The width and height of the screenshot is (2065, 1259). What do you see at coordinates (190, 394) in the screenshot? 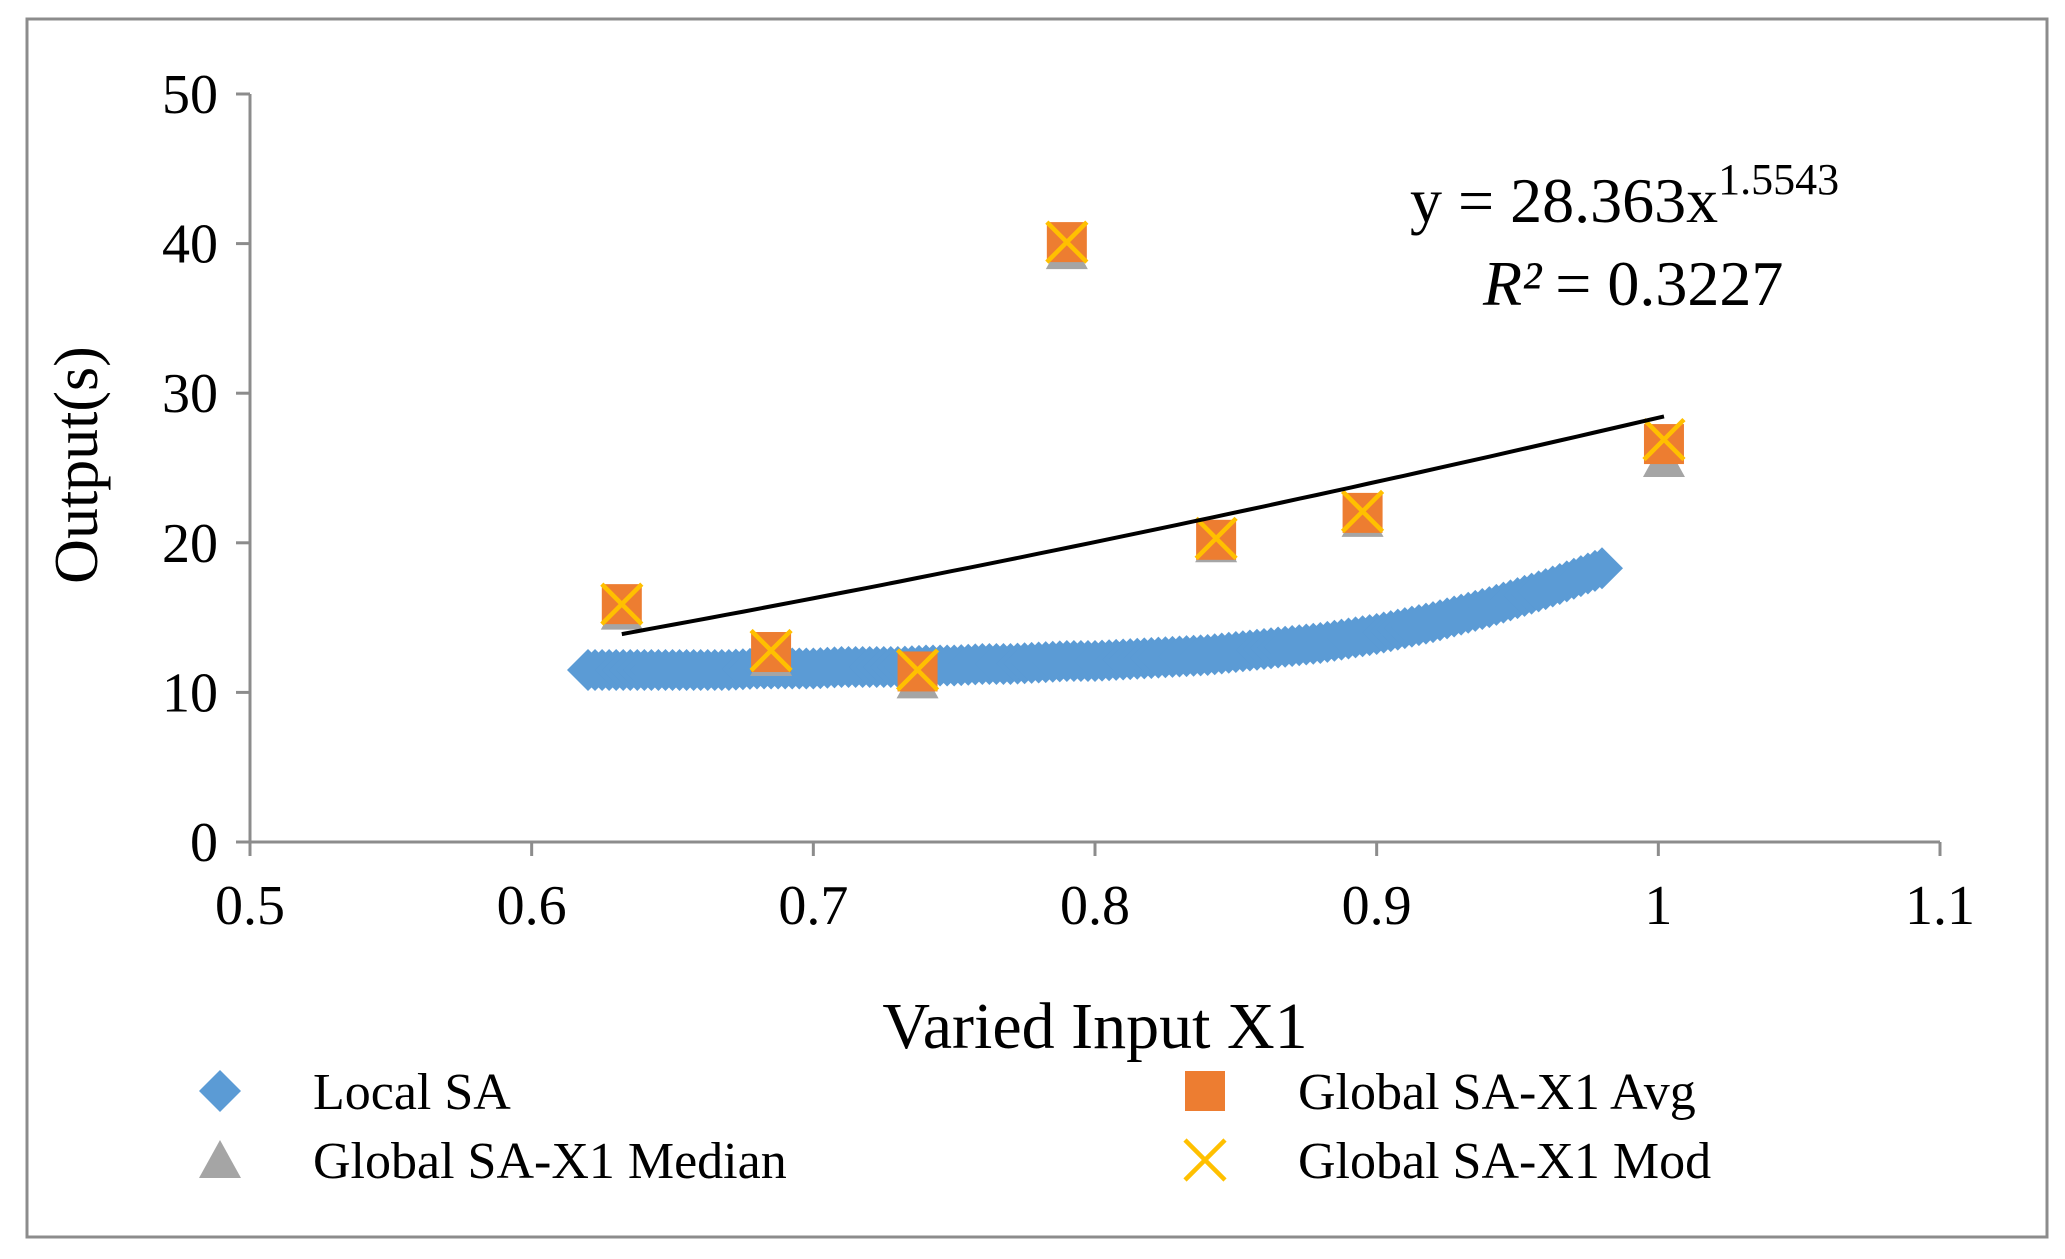
I see `y-tick-label: 30` at bounding box center [190, 394].